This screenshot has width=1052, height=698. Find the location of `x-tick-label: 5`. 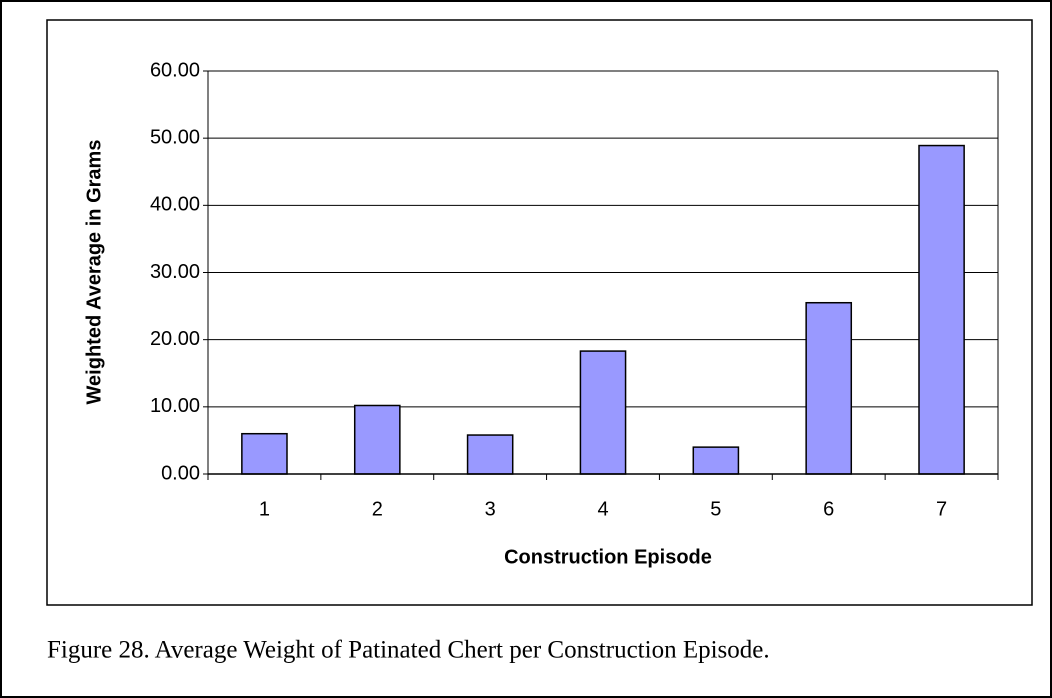

x-tick-label: 5 is located at coordinates (715, 509).